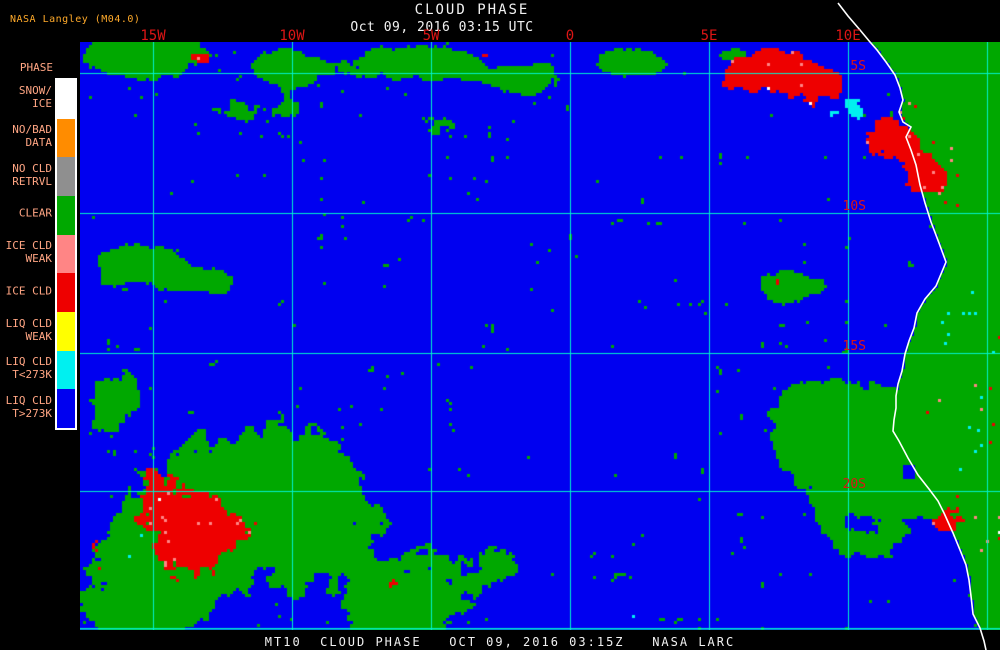  What do you see at coordinates (858, 66) in the screenshot?
I see `lat-tick-label: 5S` at bounding box center [858, 66].